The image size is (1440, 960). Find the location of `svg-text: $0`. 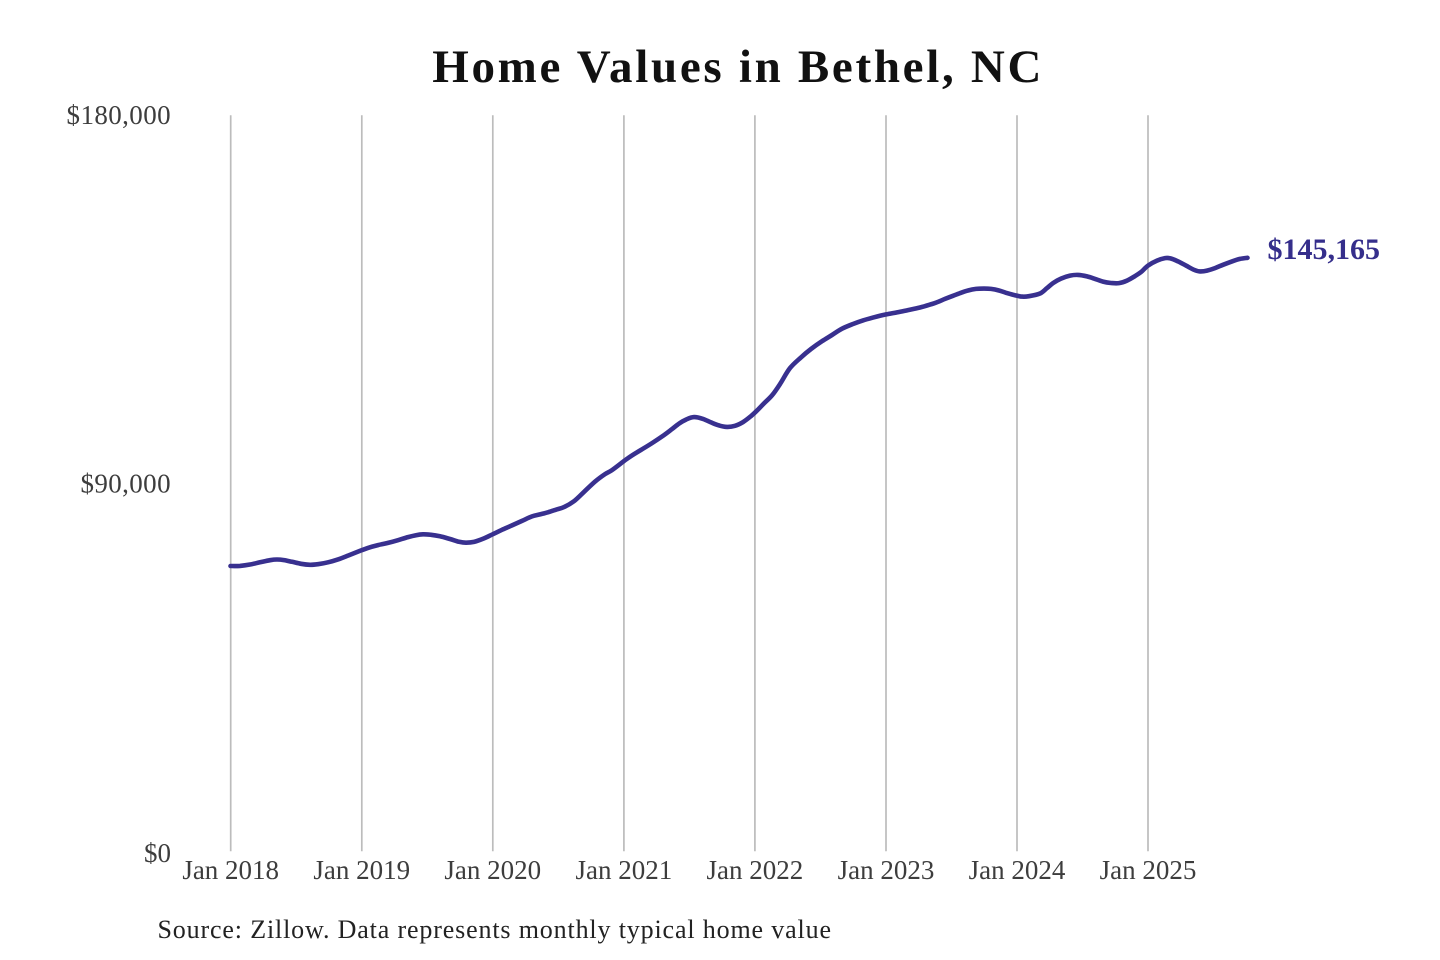

svg-text: $0 is located at coordinates (157, 853).